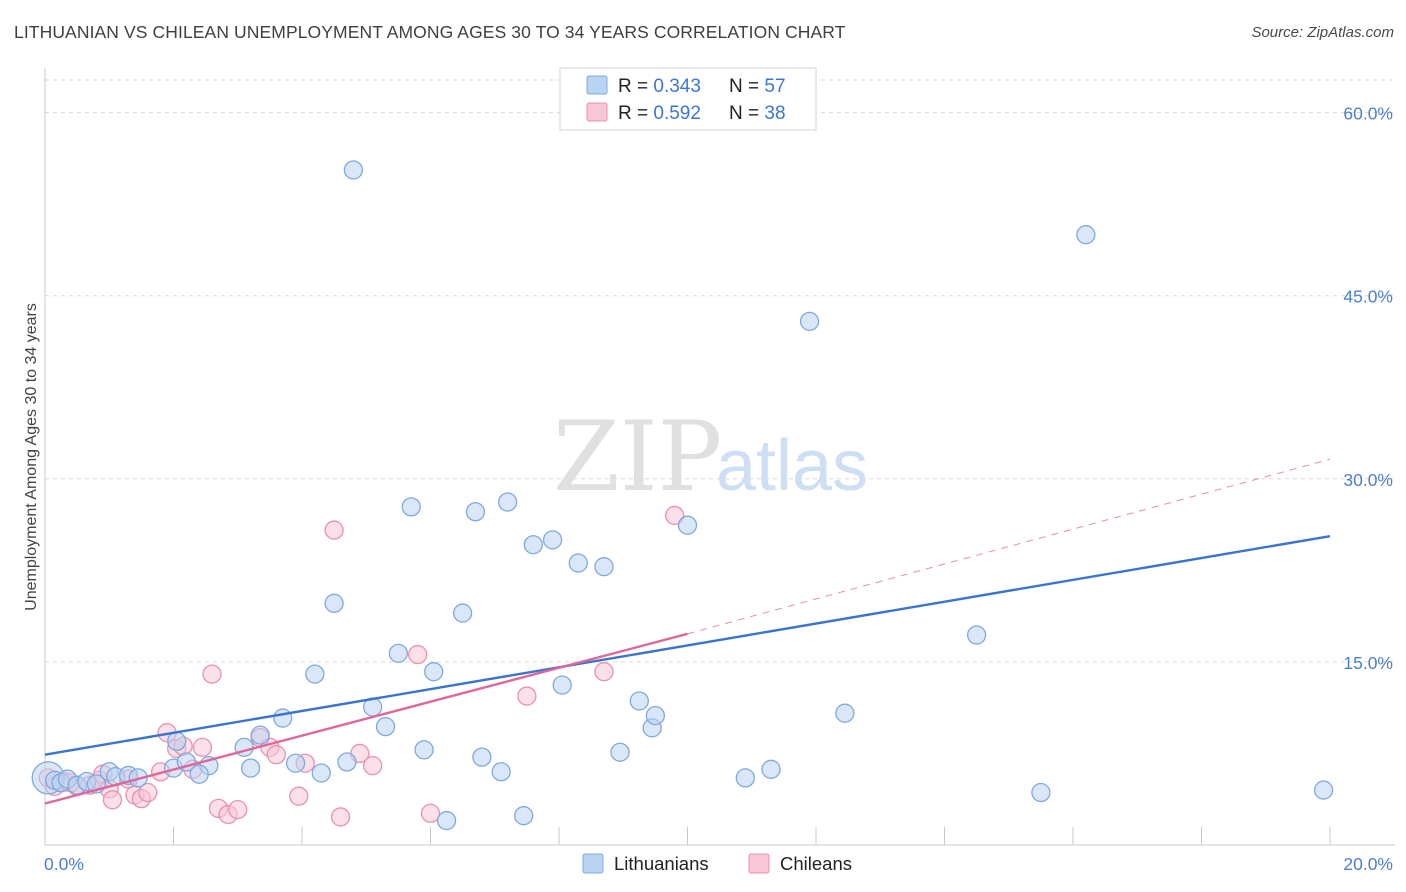  I want to click on chileans-trend-extension, so click(1009, 546).